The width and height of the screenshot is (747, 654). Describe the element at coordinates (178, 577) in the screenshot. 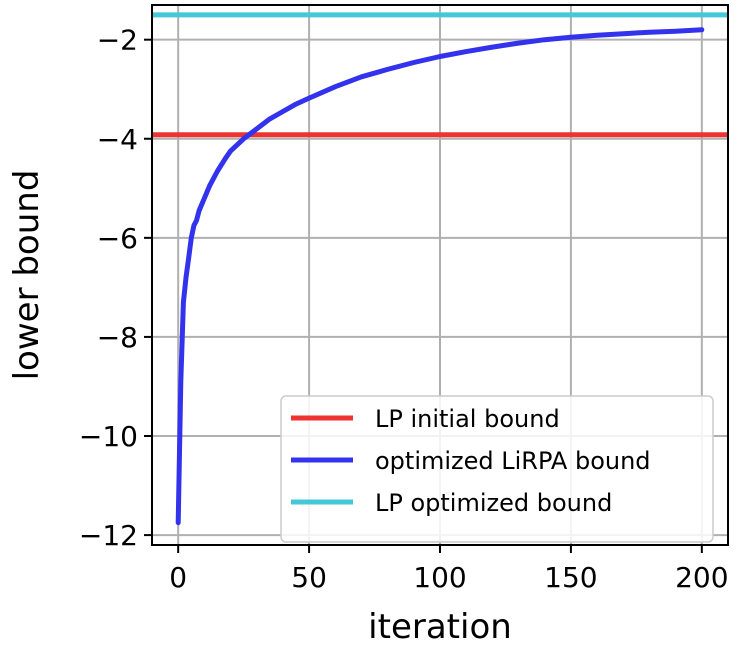

I see `x-tick-label: 0` at that location.